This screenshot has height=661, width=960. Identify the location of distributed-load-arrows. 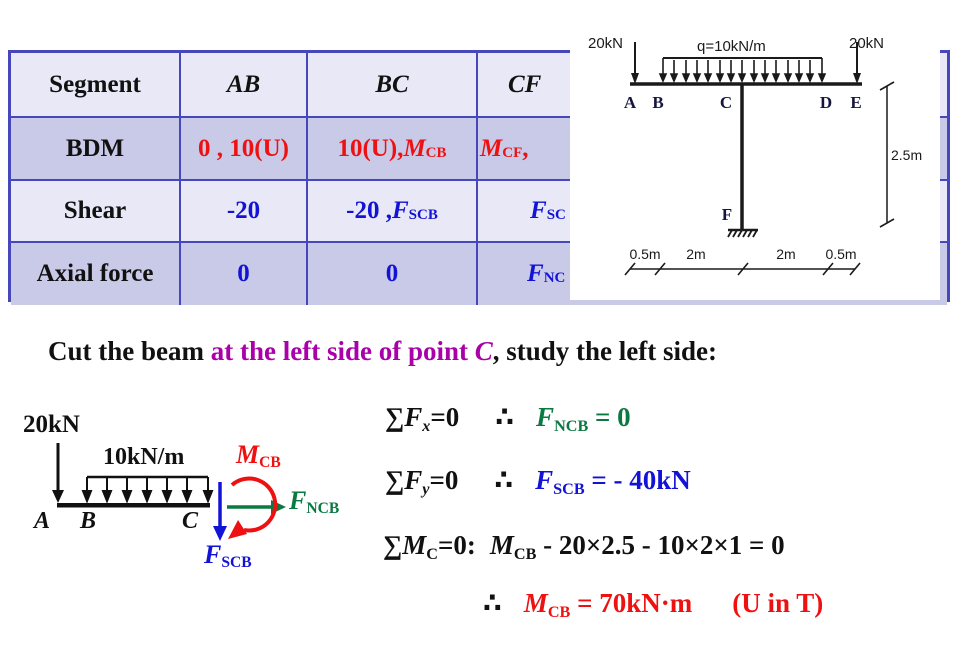
(742, 71).